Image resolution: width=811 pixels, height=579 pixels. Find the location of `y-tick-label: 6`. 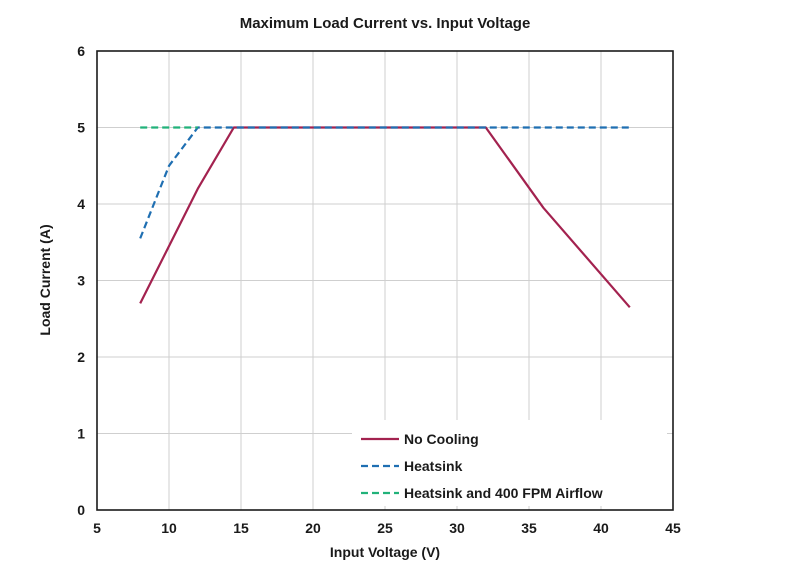

y-tick-label: 6 is located at coordinates (81, 51).